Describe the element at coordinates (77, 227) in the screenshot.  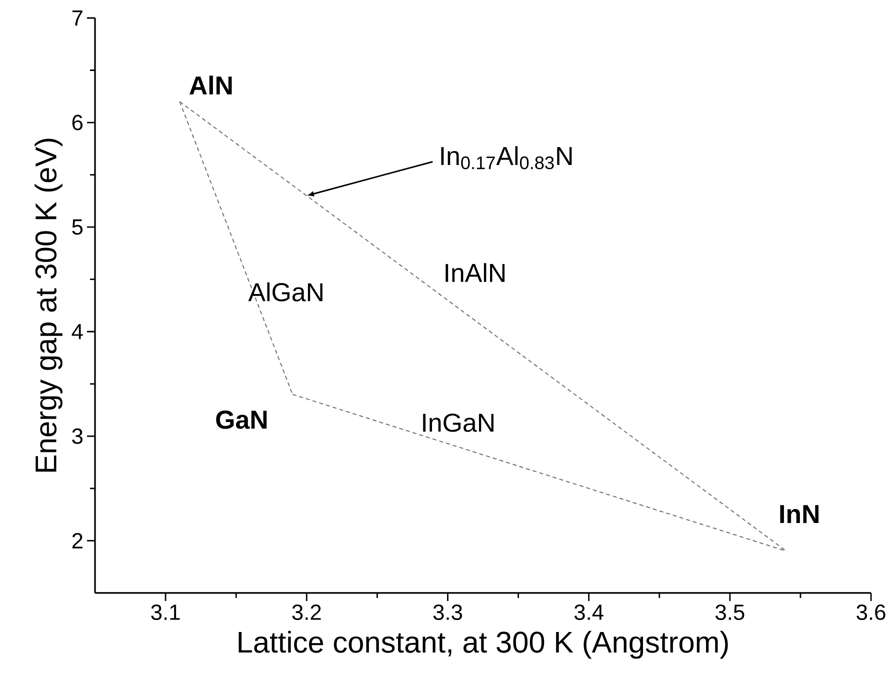
I see `y-tick-label: 5` at that location.